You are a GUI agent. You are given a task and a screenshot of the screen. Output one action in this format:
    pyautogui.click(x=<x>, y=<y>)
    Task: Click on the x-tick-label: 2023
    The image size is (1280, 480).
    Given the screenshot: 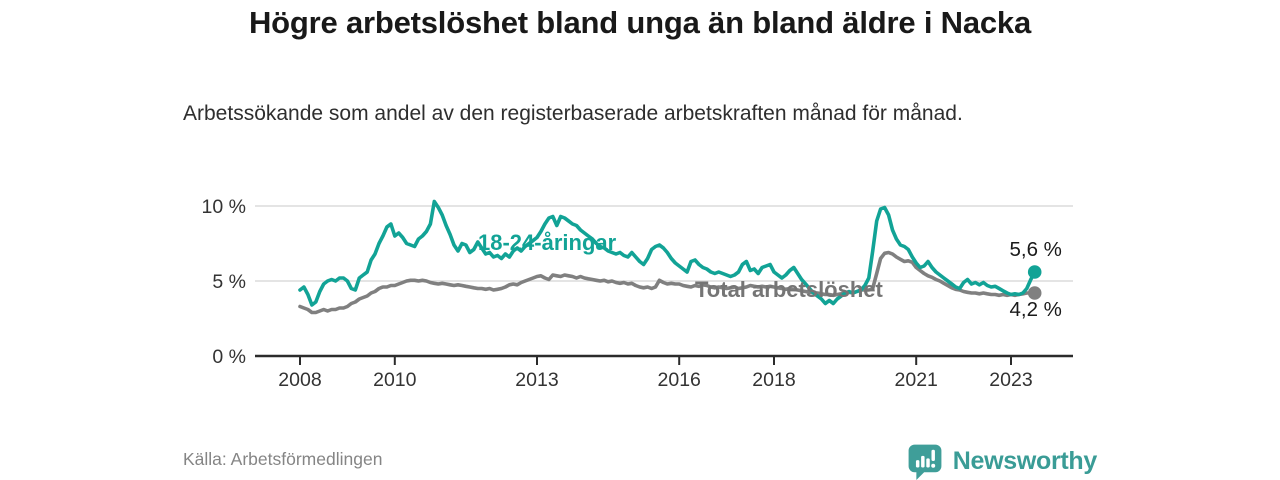 What is the action you would take?
    pyautogui.click(x=1010, y=380)
    